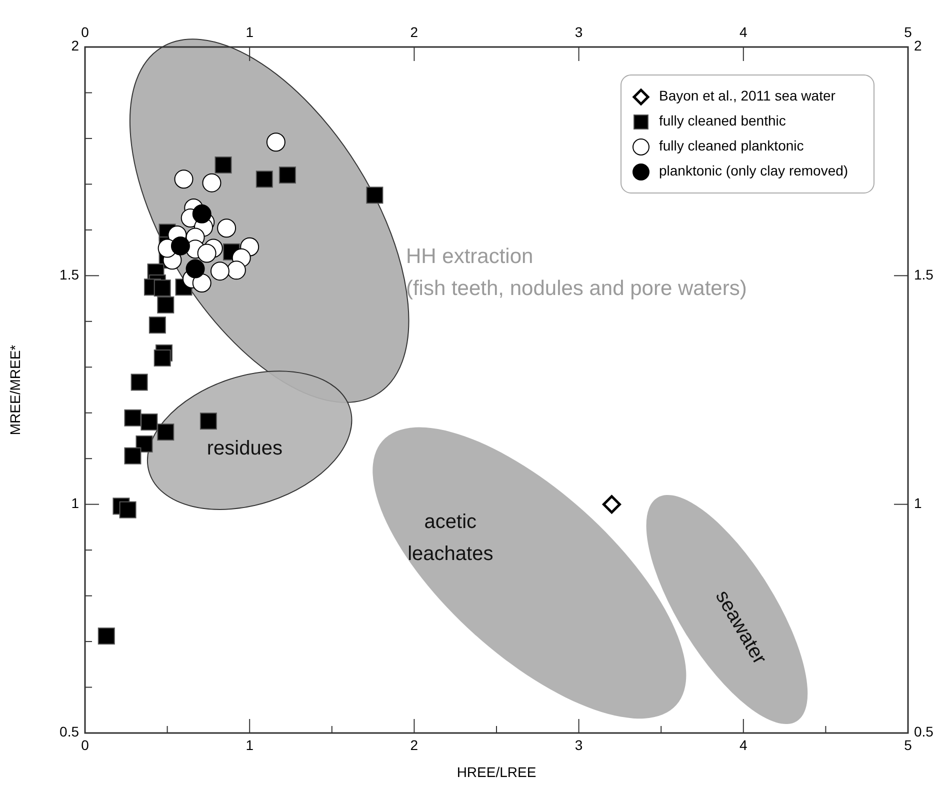  What do you see at coordinates (414, 32) in the screenshot?
I see `x2-tick-label: 2` at bounding box center [414, 32].